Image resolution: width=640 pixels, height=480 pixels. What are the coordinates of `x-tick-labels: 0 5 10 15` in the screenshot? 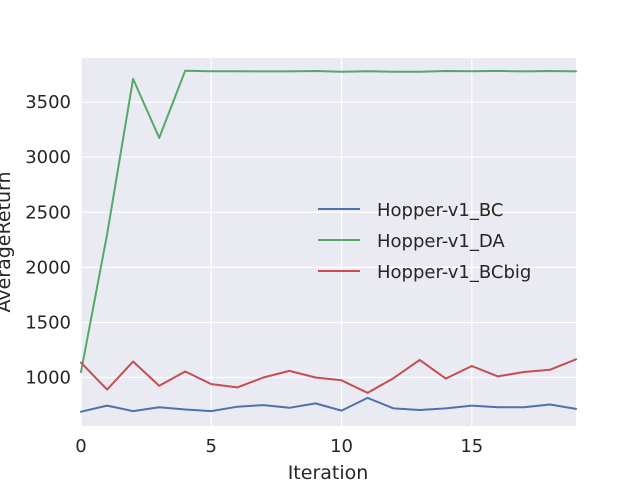 It's located at (279, 446).